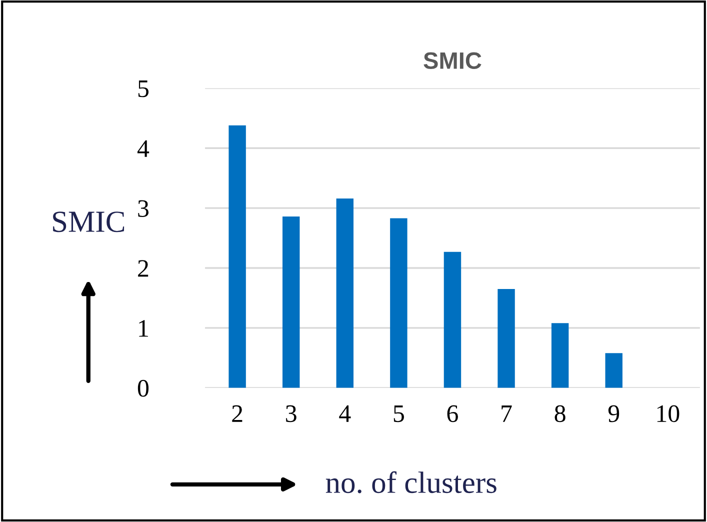 The image size is (707, 522). Describe the element at coordinates (143, 388) in the screenshot. I see `y-tick-label: 0` at that location.